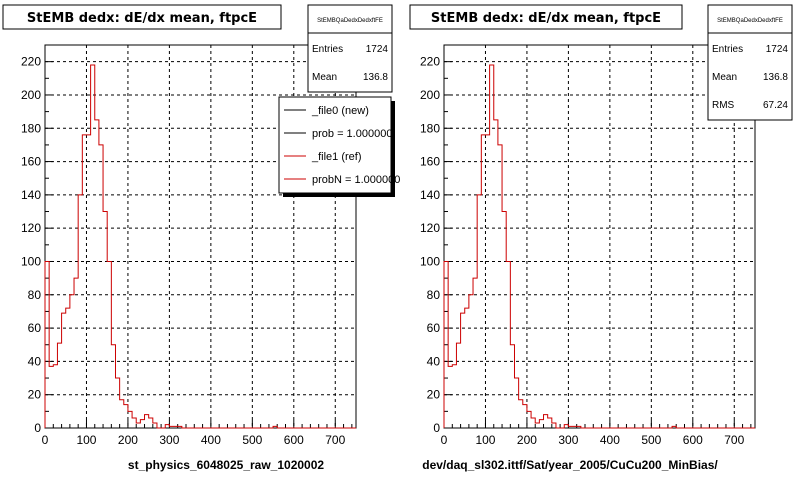 Image resolution: width=800 pixels, height=480 pixels. What do you see at coordinates (775, 105) in the screenshot?
I see `stats-rms-value: 67.24` at bounding box center [775, 105].